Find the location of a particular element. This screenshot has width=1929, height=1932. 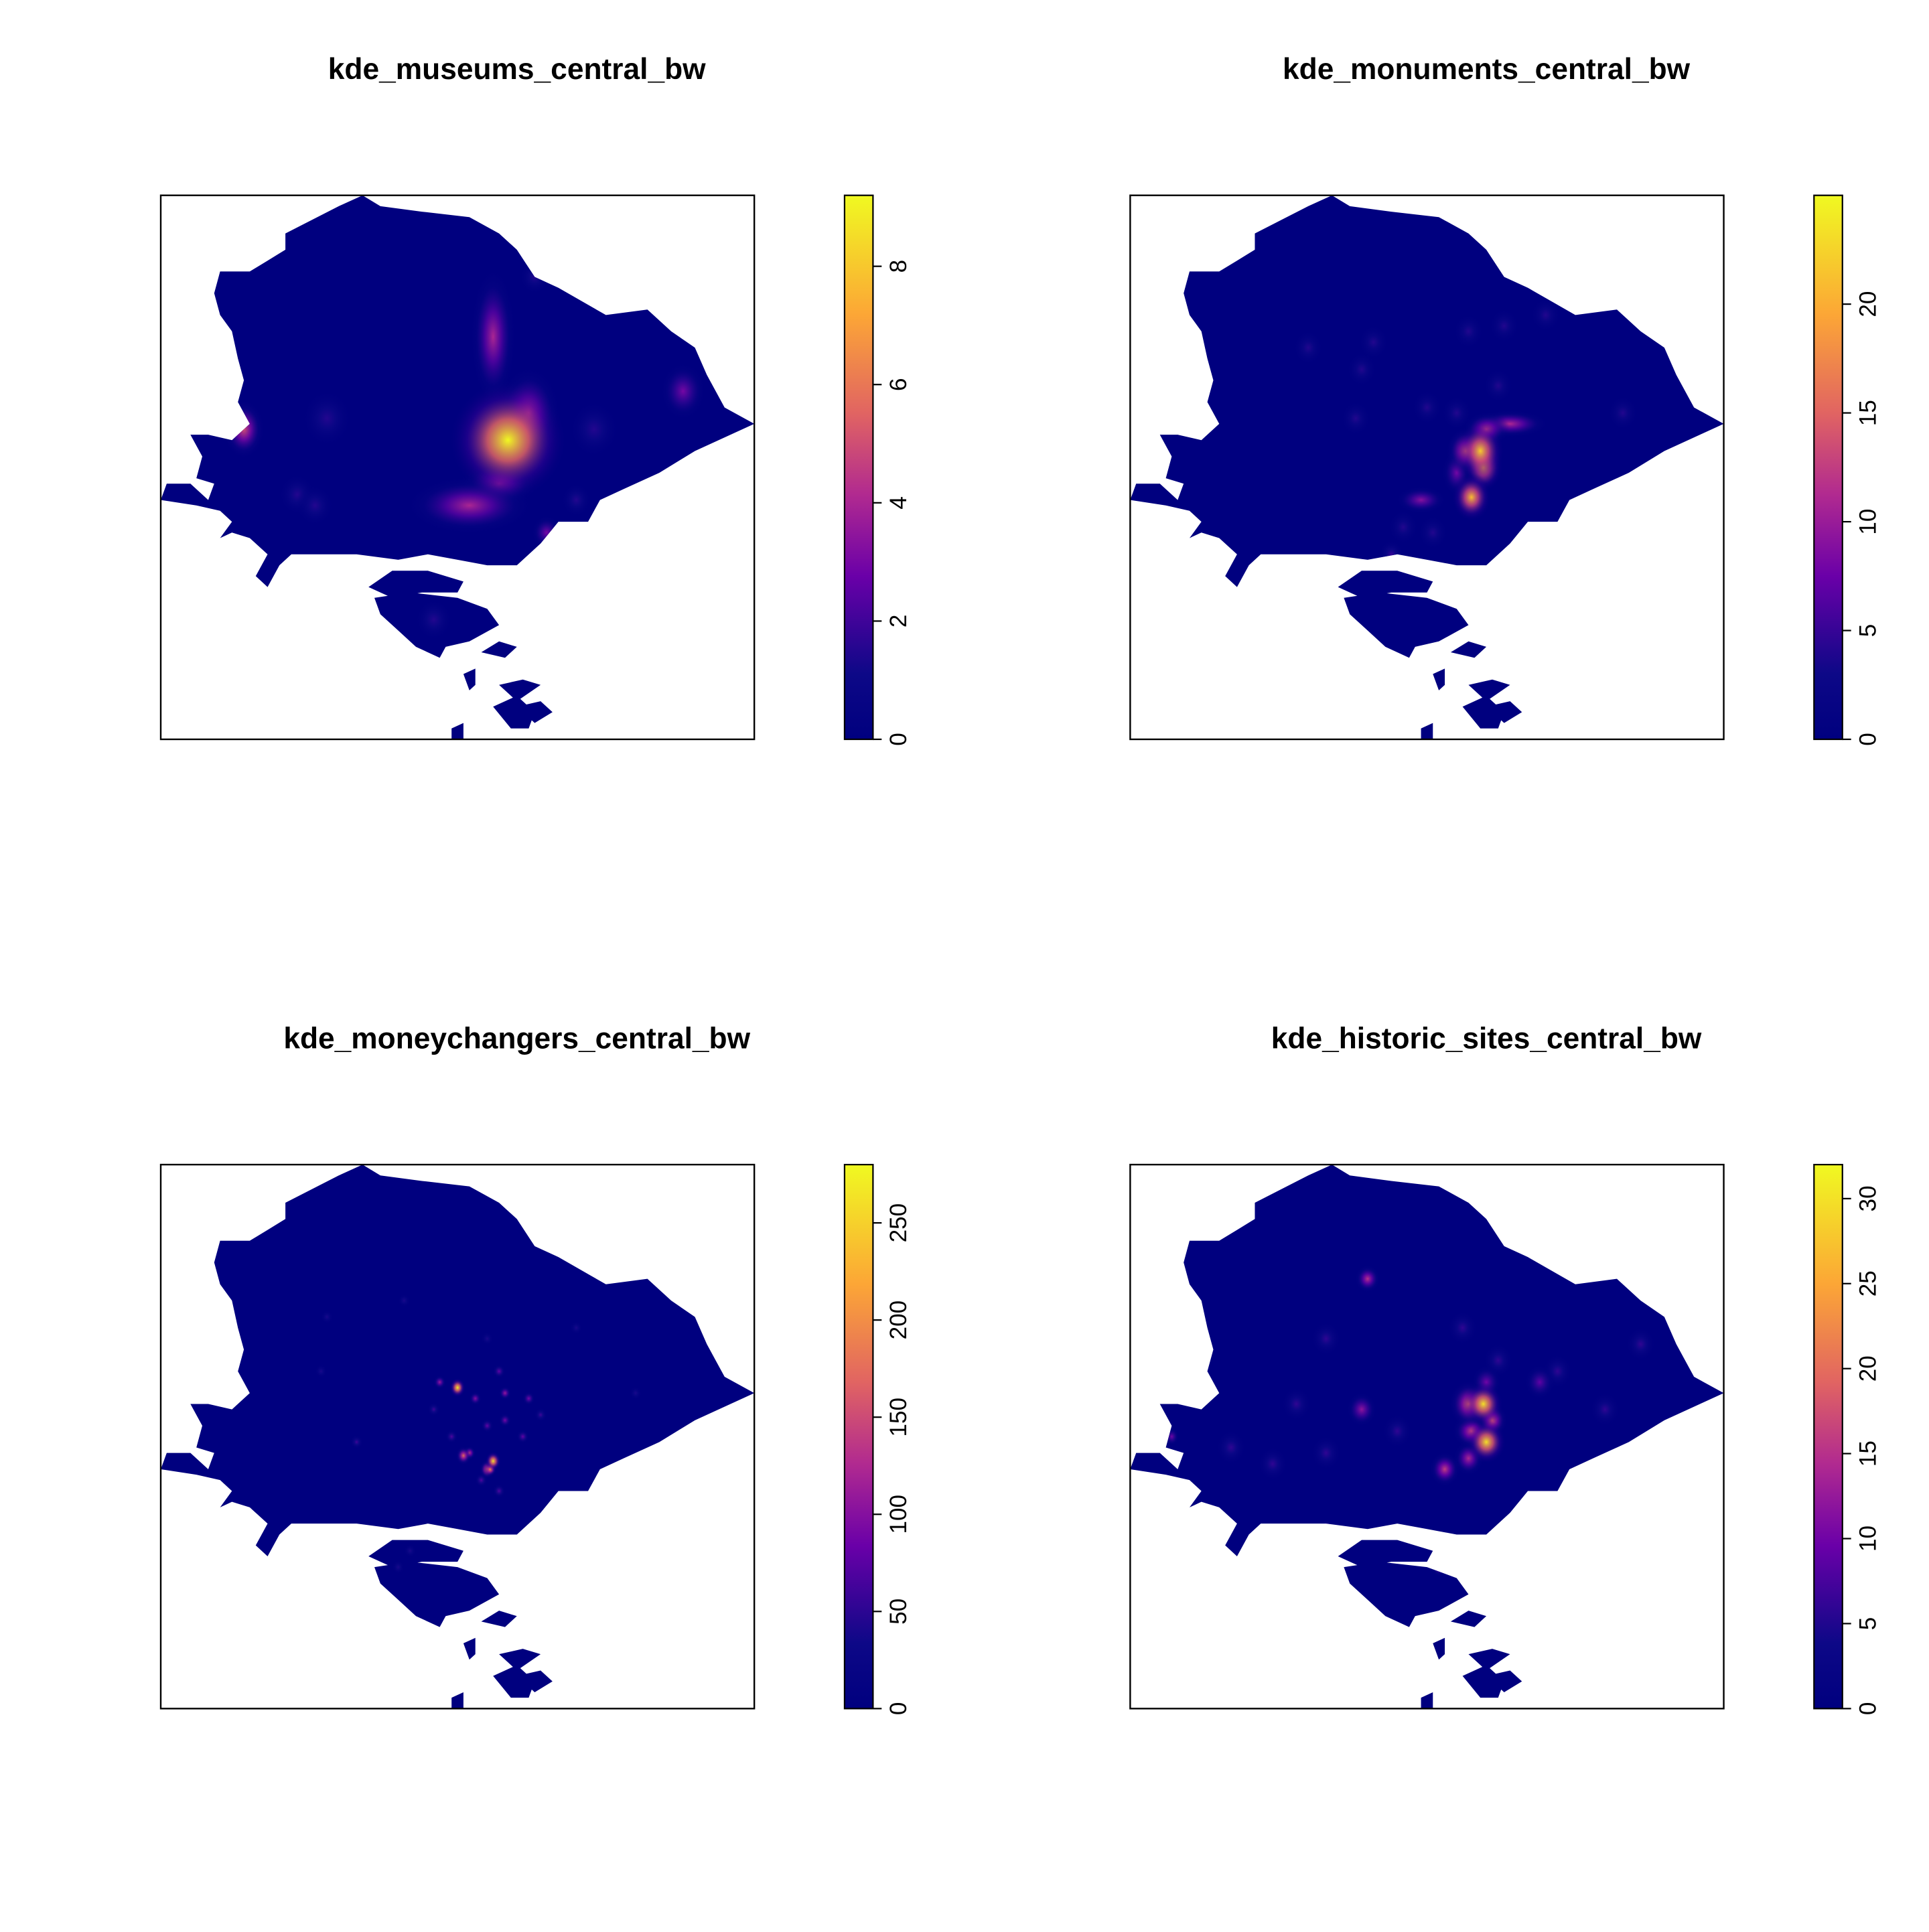

chart-title: kde_historic_sites_central_bw is located at coordinates (1486, 1039).